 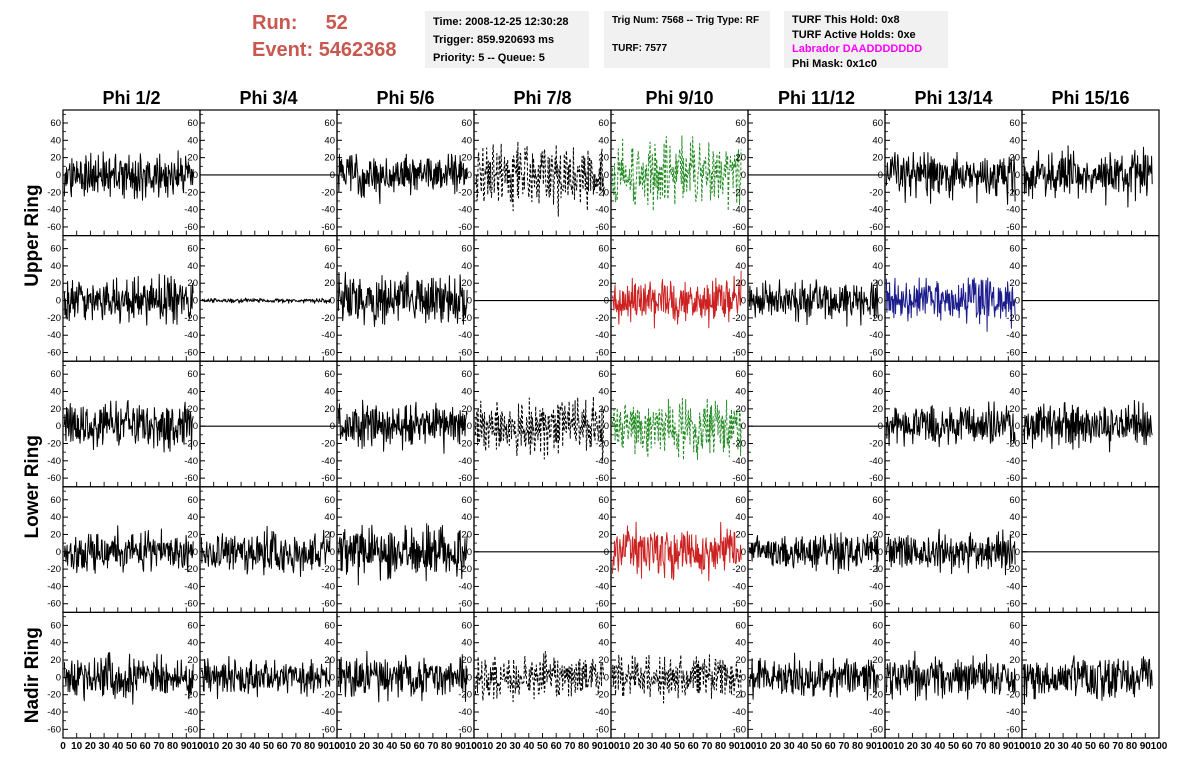 I want to click on xtick-label: 100, so click(x=200, y=746).